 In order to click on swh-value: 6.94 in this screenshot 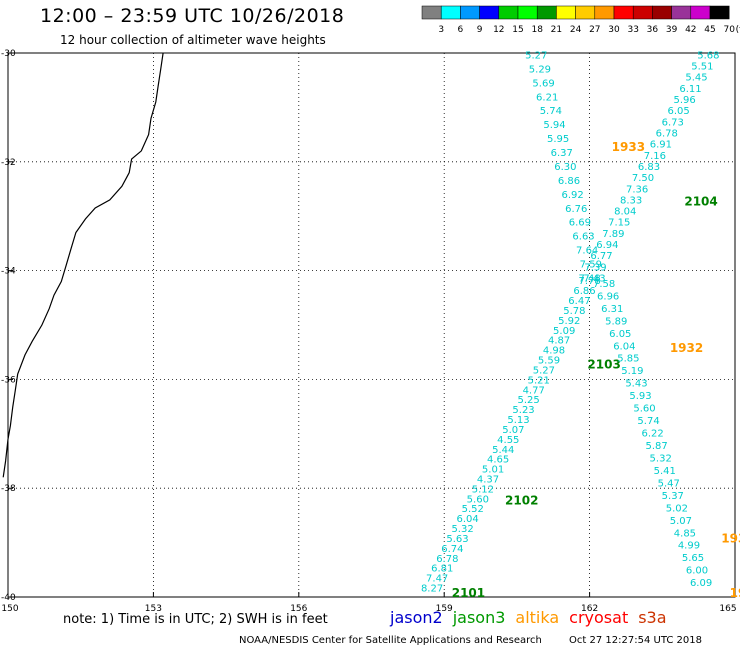, I will do `click(607, 245)`.